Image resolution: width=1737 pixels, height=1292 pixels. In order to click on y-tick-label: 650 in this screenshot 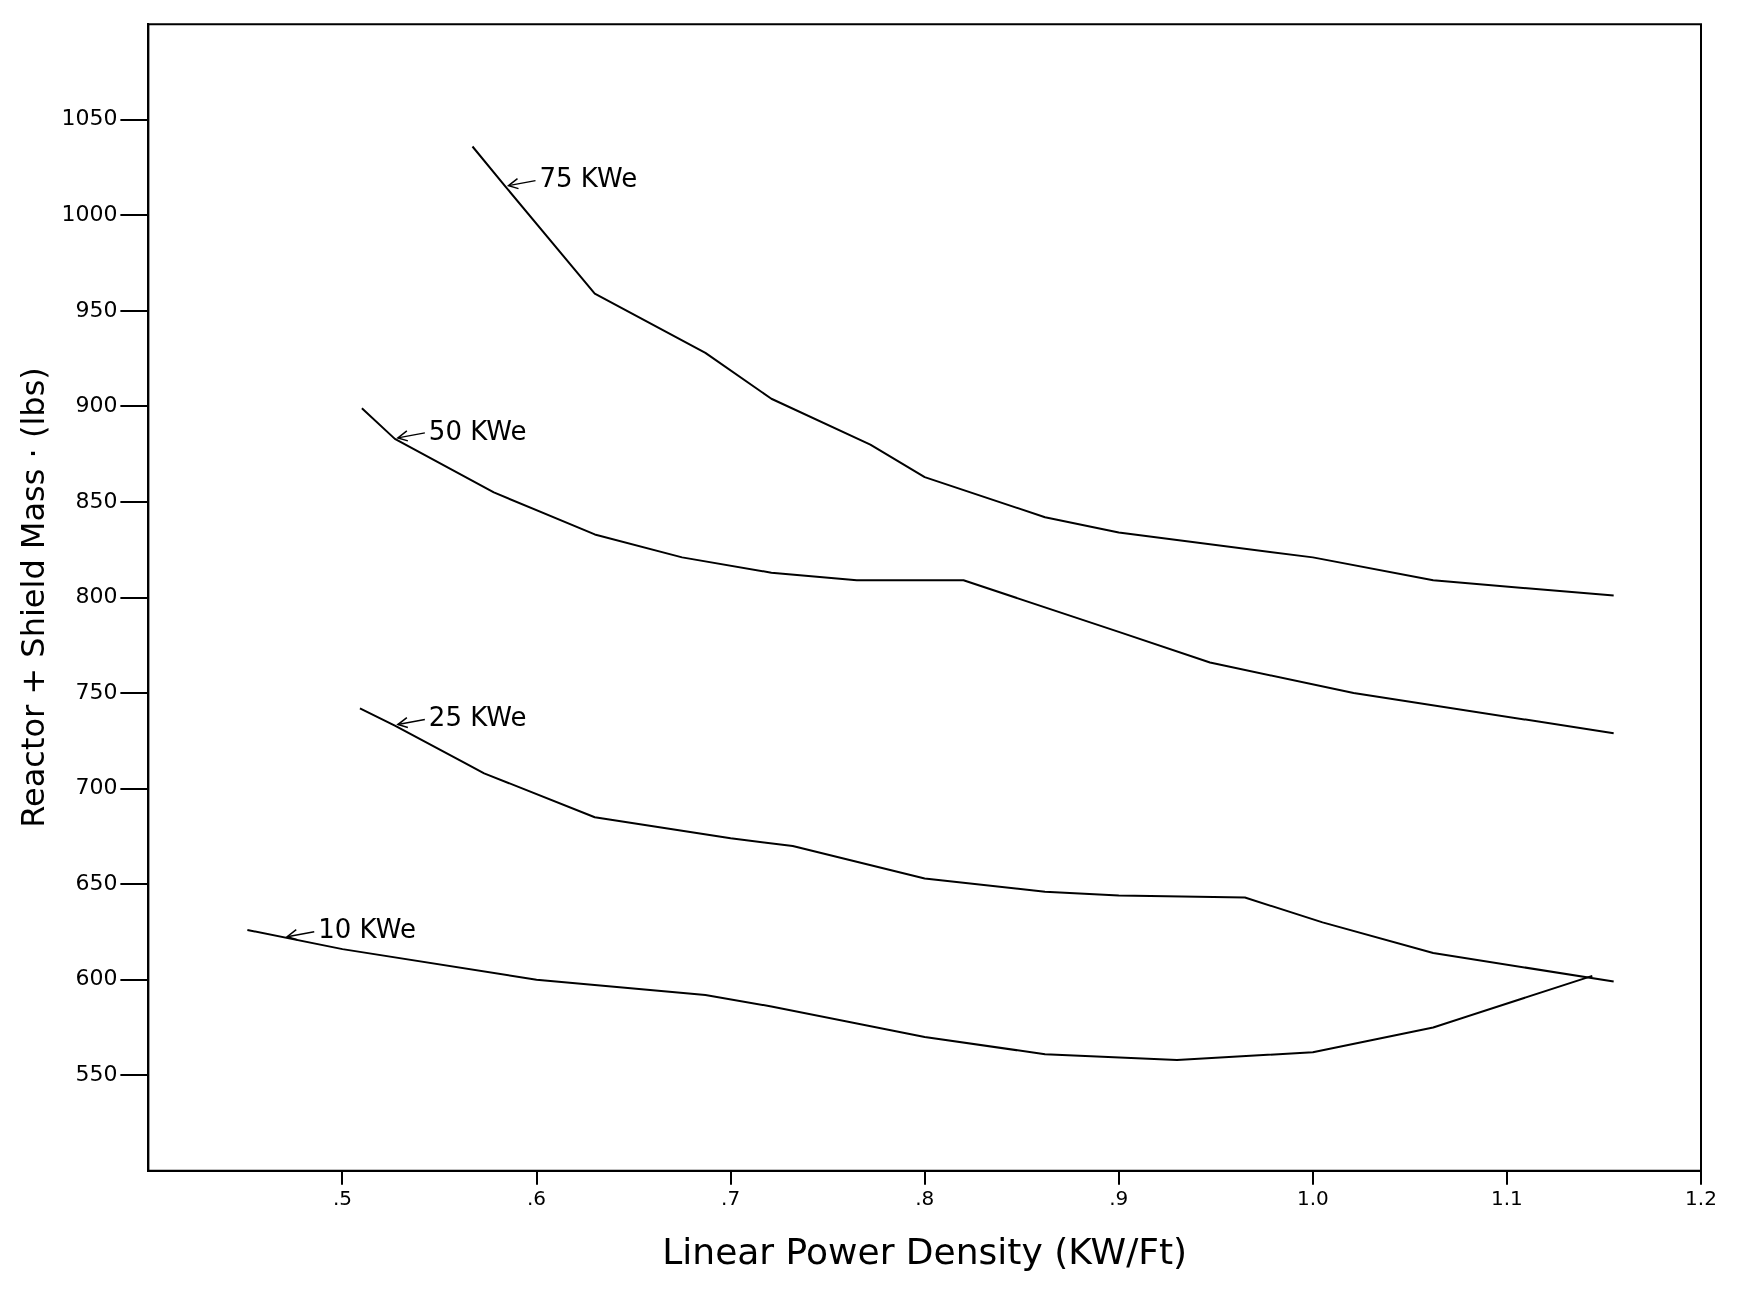, I will do `click(96, 882)`.